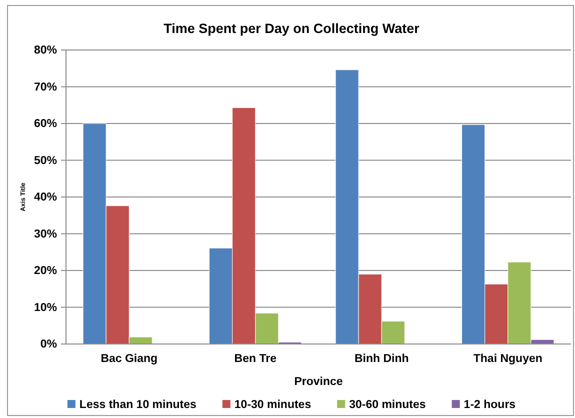 The height and width of the screenshot is (418, 575). I want to click on x-axis-title: Province, so click(318, 382).